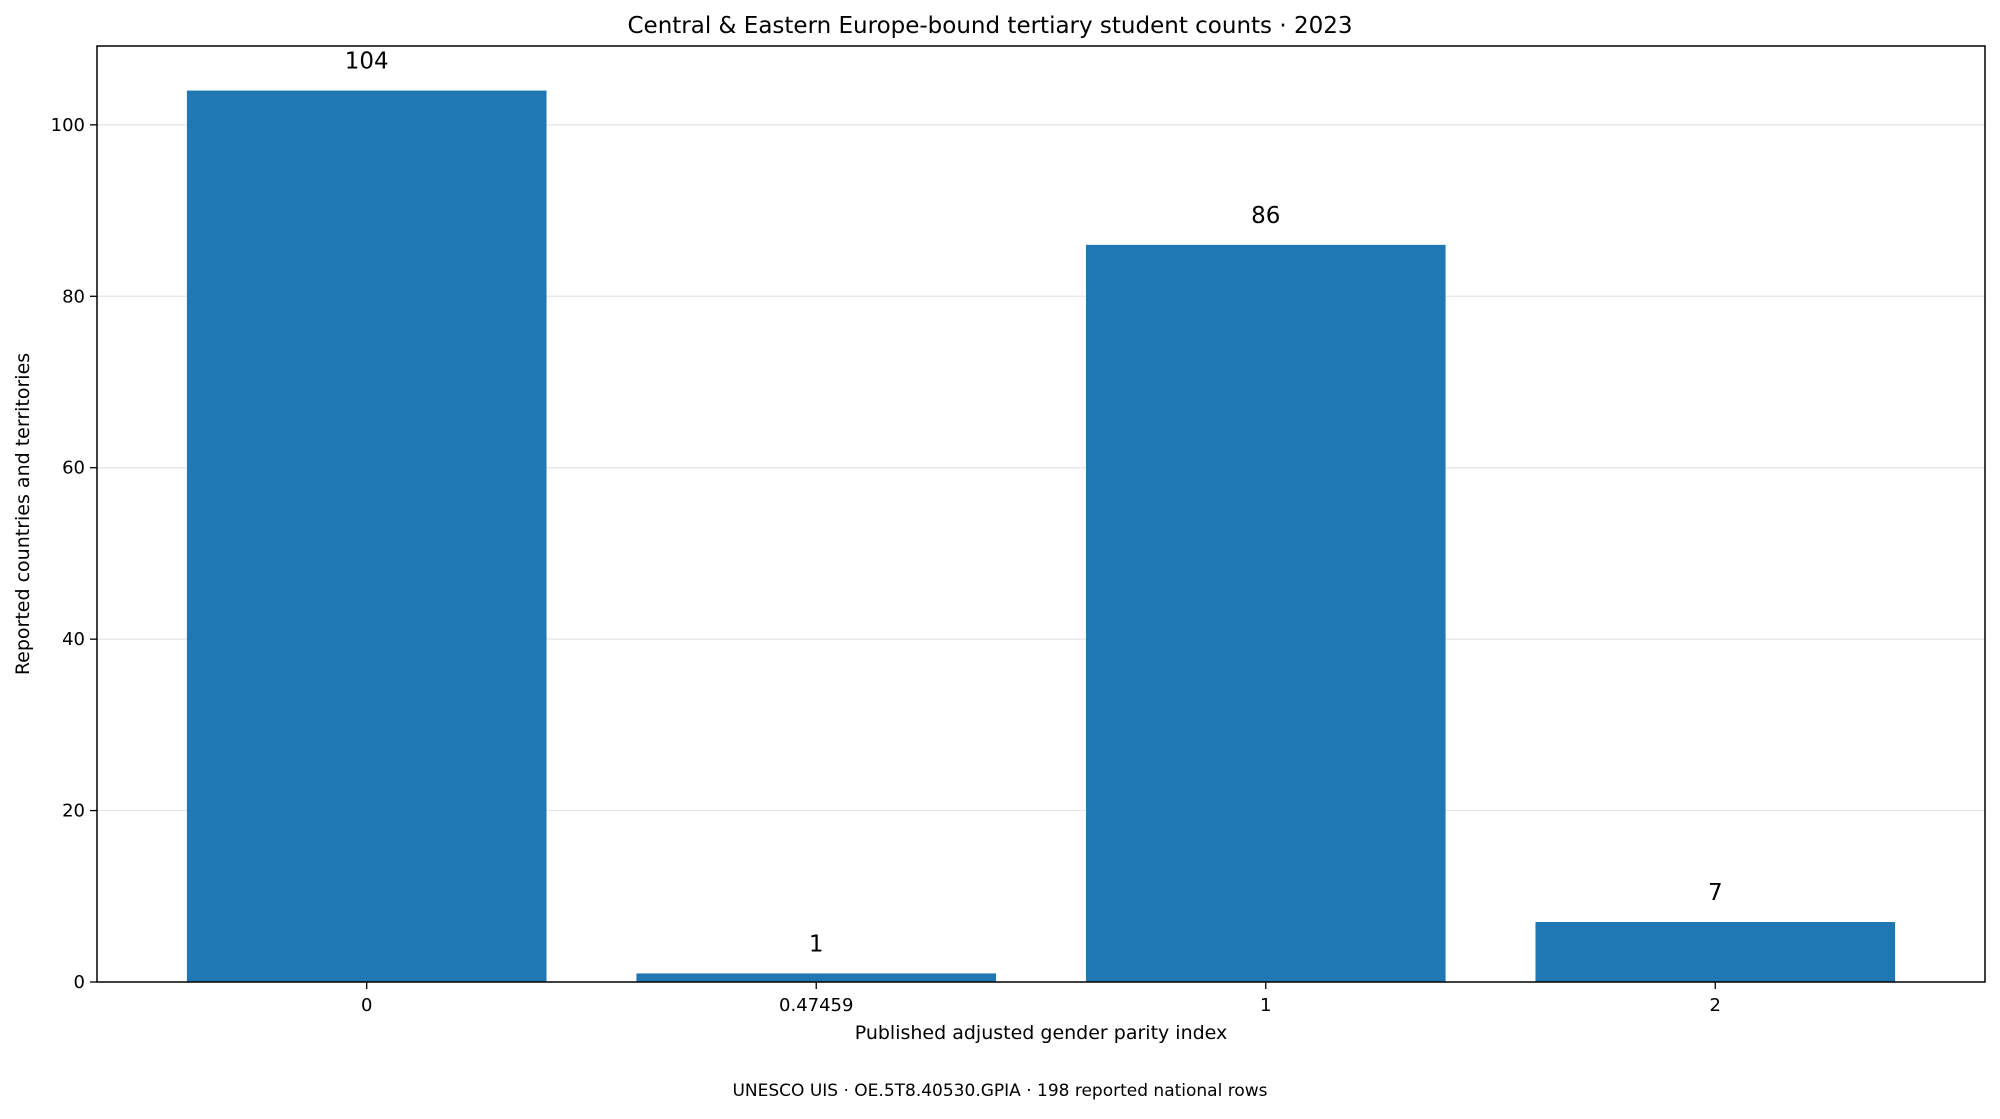  I want to click on x-axis: 0 0.47459 1 2, so click(1041, 999).